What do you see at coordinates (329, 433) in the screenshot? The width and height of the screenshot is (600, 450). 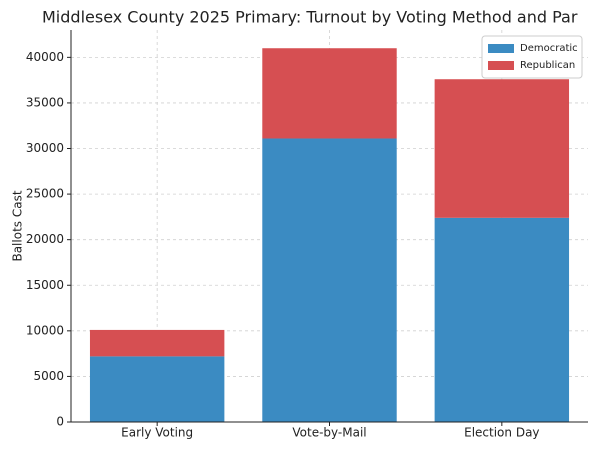 I see `x-tick-label: Vote-by-Mail` at bounding box center [329, 433].